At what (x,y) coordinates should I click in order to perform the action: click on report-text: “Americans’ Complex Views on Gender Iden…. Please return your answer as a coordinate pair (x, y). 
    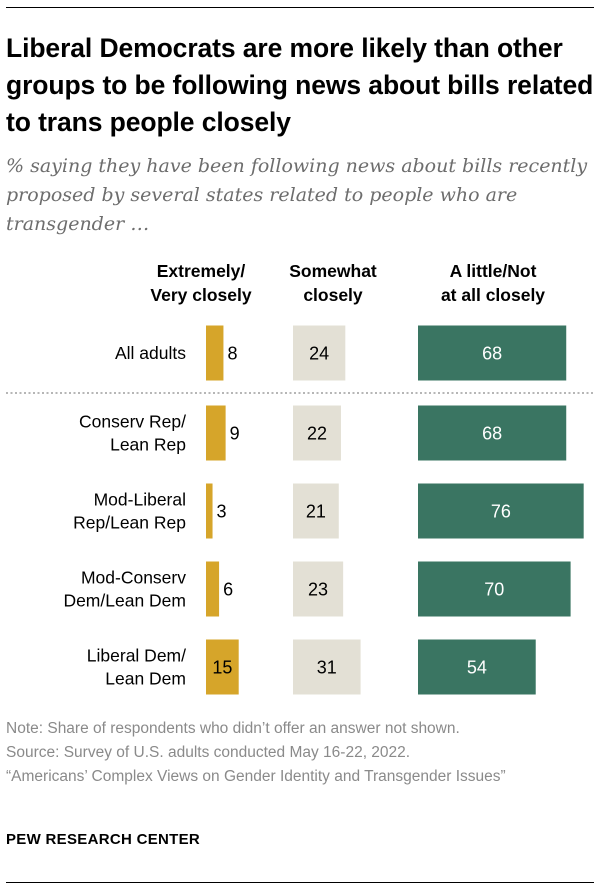
    Looking at the image, I should click on (256, 776).